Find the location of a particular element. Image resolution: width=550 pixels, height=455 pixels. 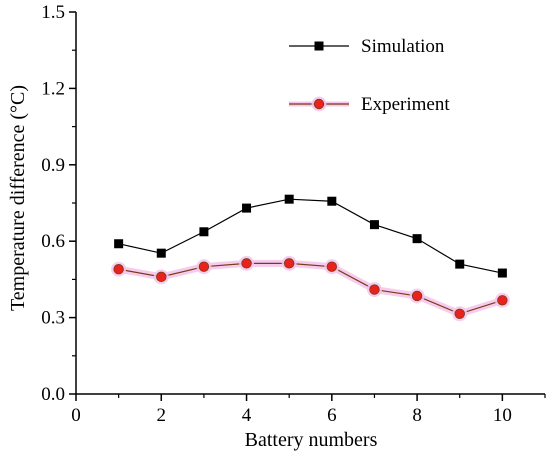

y-tick-label: 1.5 is located at coordinates (53, 12).